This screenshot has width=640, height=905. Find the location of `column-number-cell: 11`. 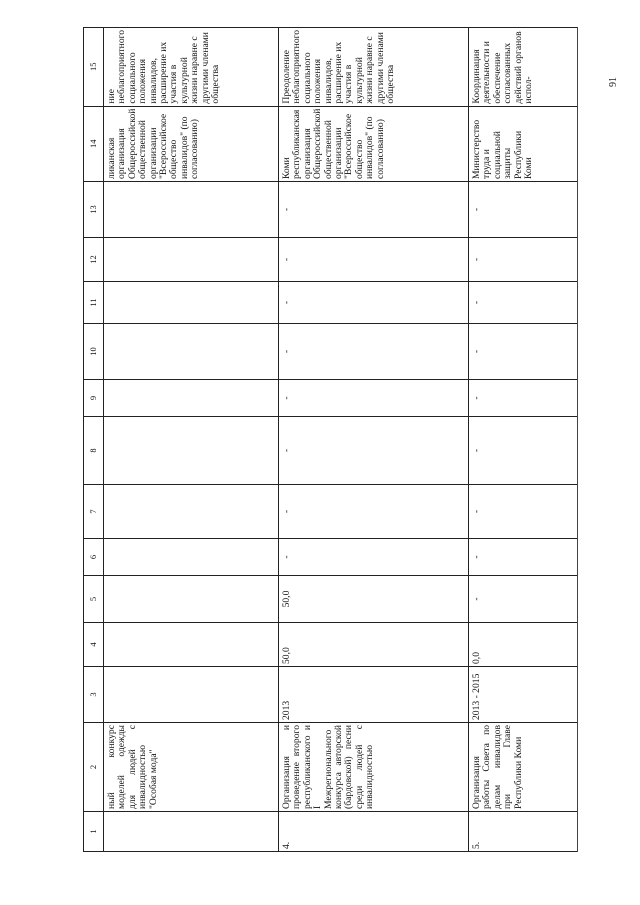

column-number-cell: 11 is located at coordinates (93, 302).